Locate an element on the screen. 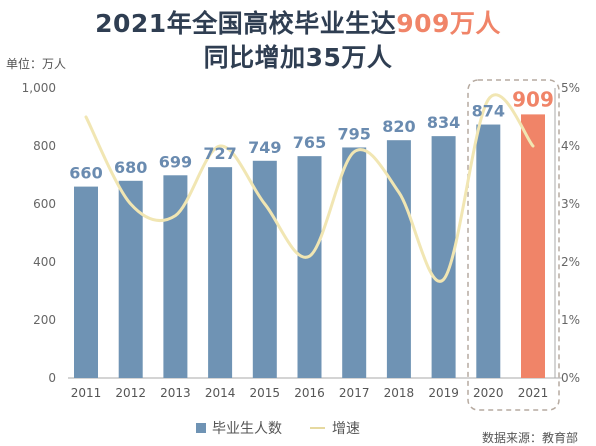 The image size is (596, 446). y-axis-ticks: 0 200 400 600 800 1,000 is located at coordinates (39, 233).